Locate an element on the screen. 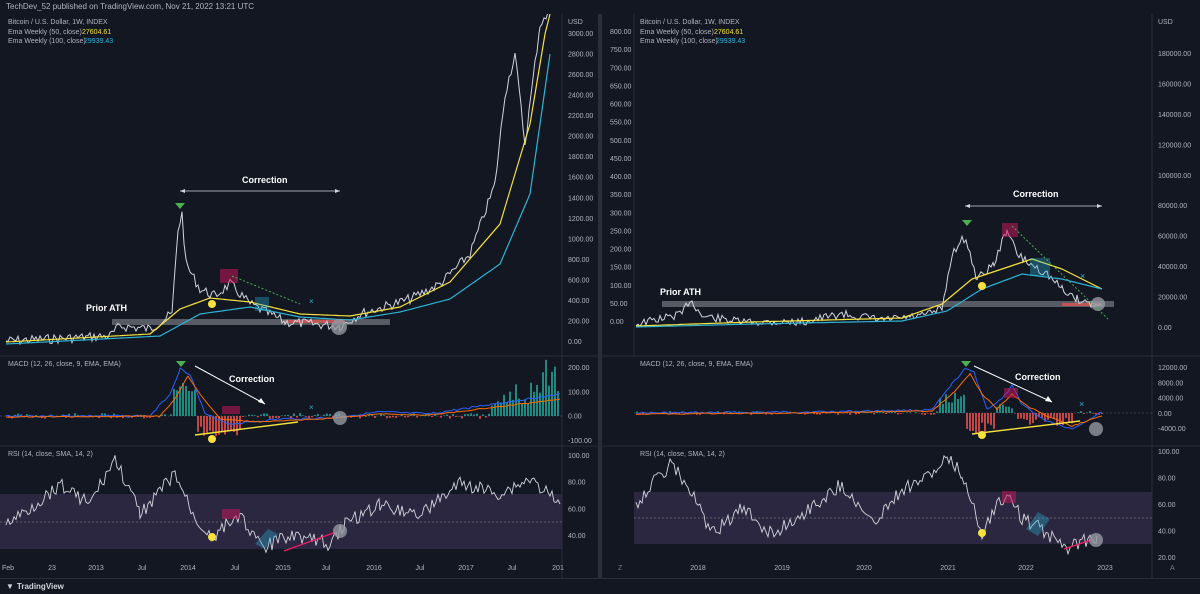 This screenshot has height=594, width=1200. macd-correction-arrow is located at coordinates (1013, 384).